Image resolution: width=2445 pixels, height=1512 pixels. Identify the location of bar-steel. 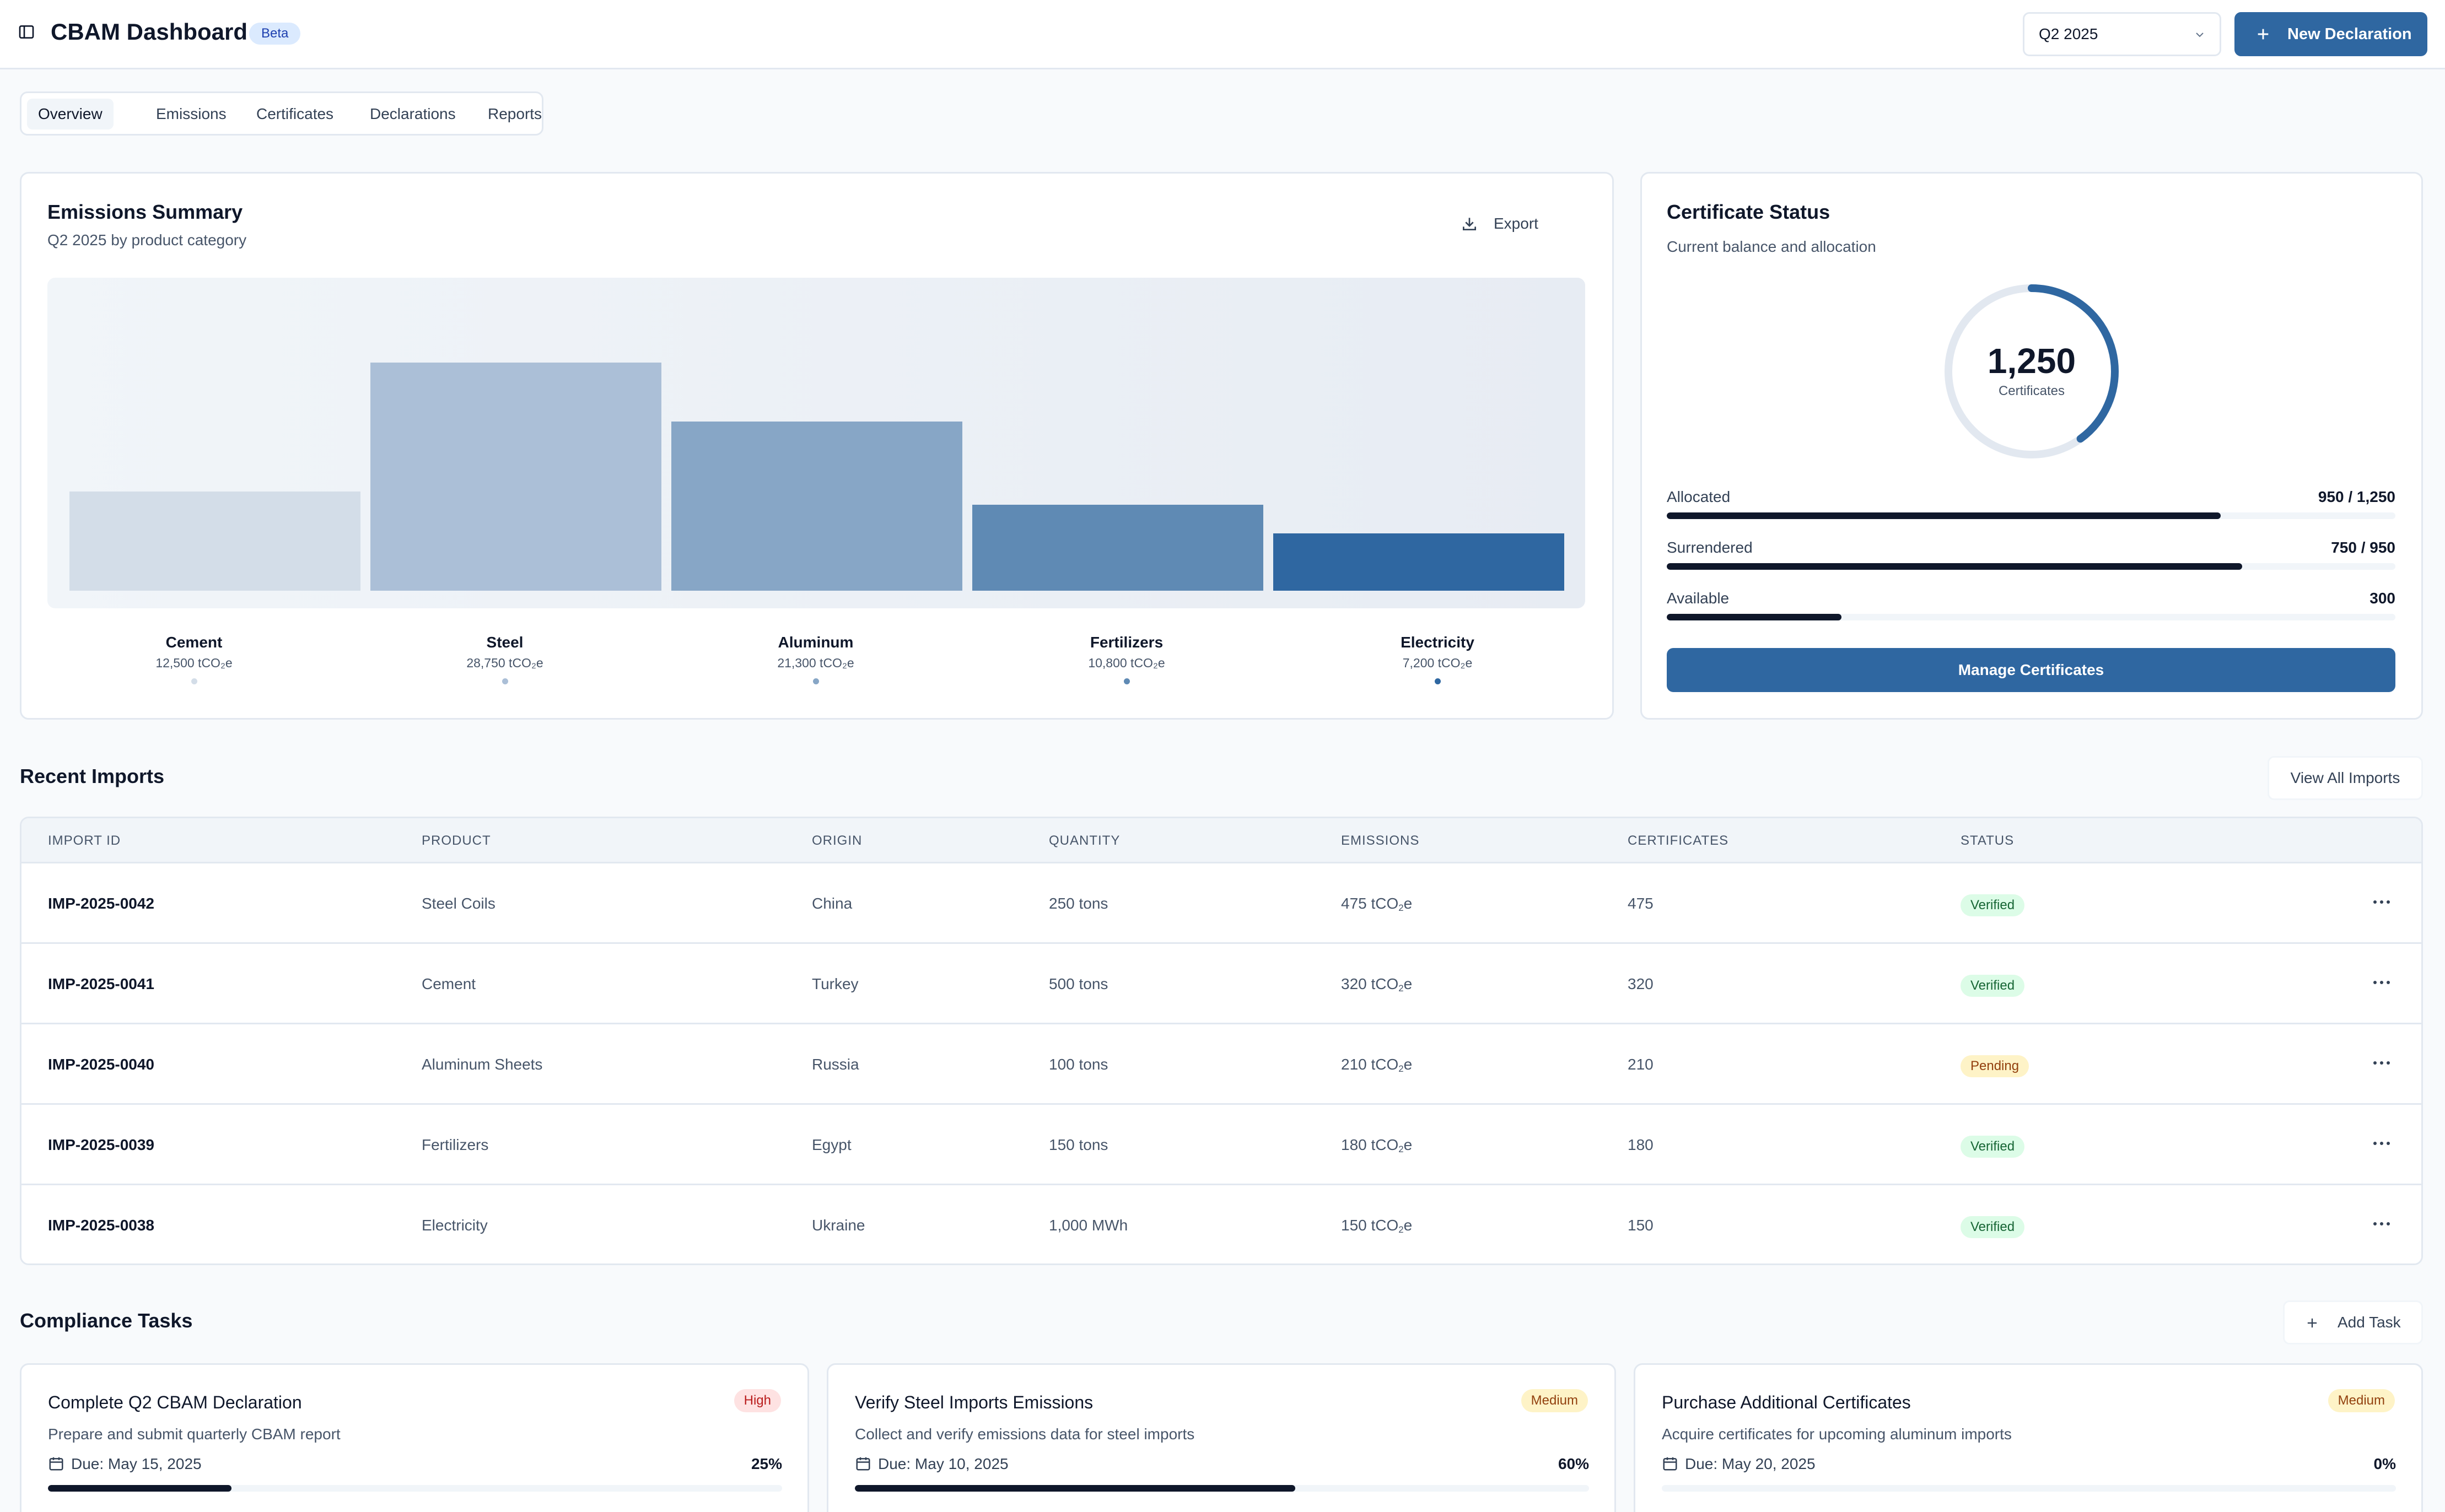
(515, 477).